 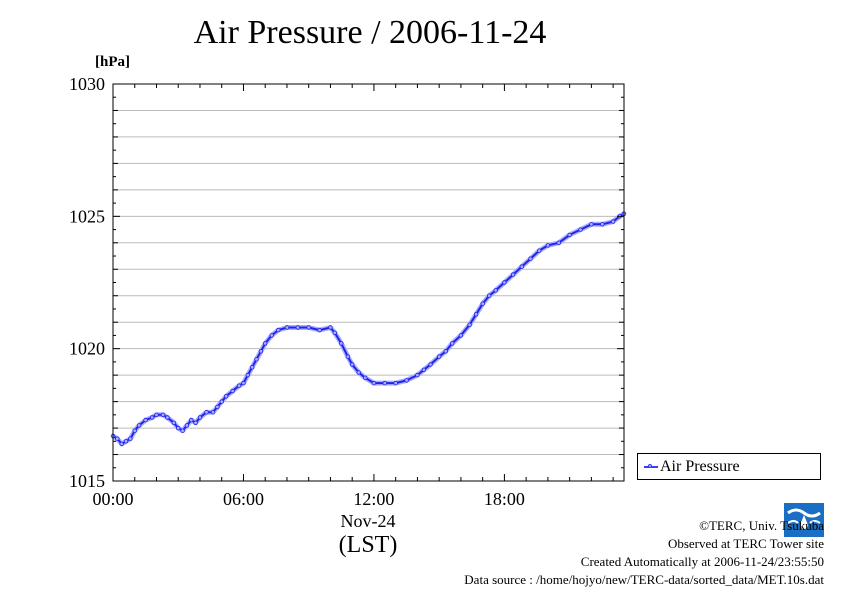 I want to click on y-tick-label: 1015, so click(x=87, y=481).